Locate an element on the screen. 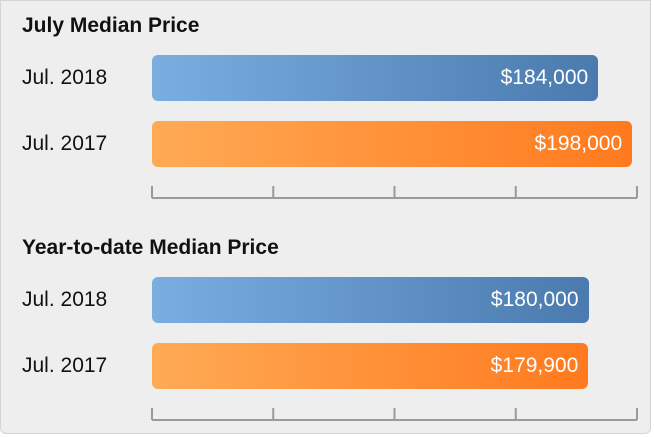 The height and width of the screenshot is (437, 654). bar-value-label: $180,000 is located at coordinates (534, 299).